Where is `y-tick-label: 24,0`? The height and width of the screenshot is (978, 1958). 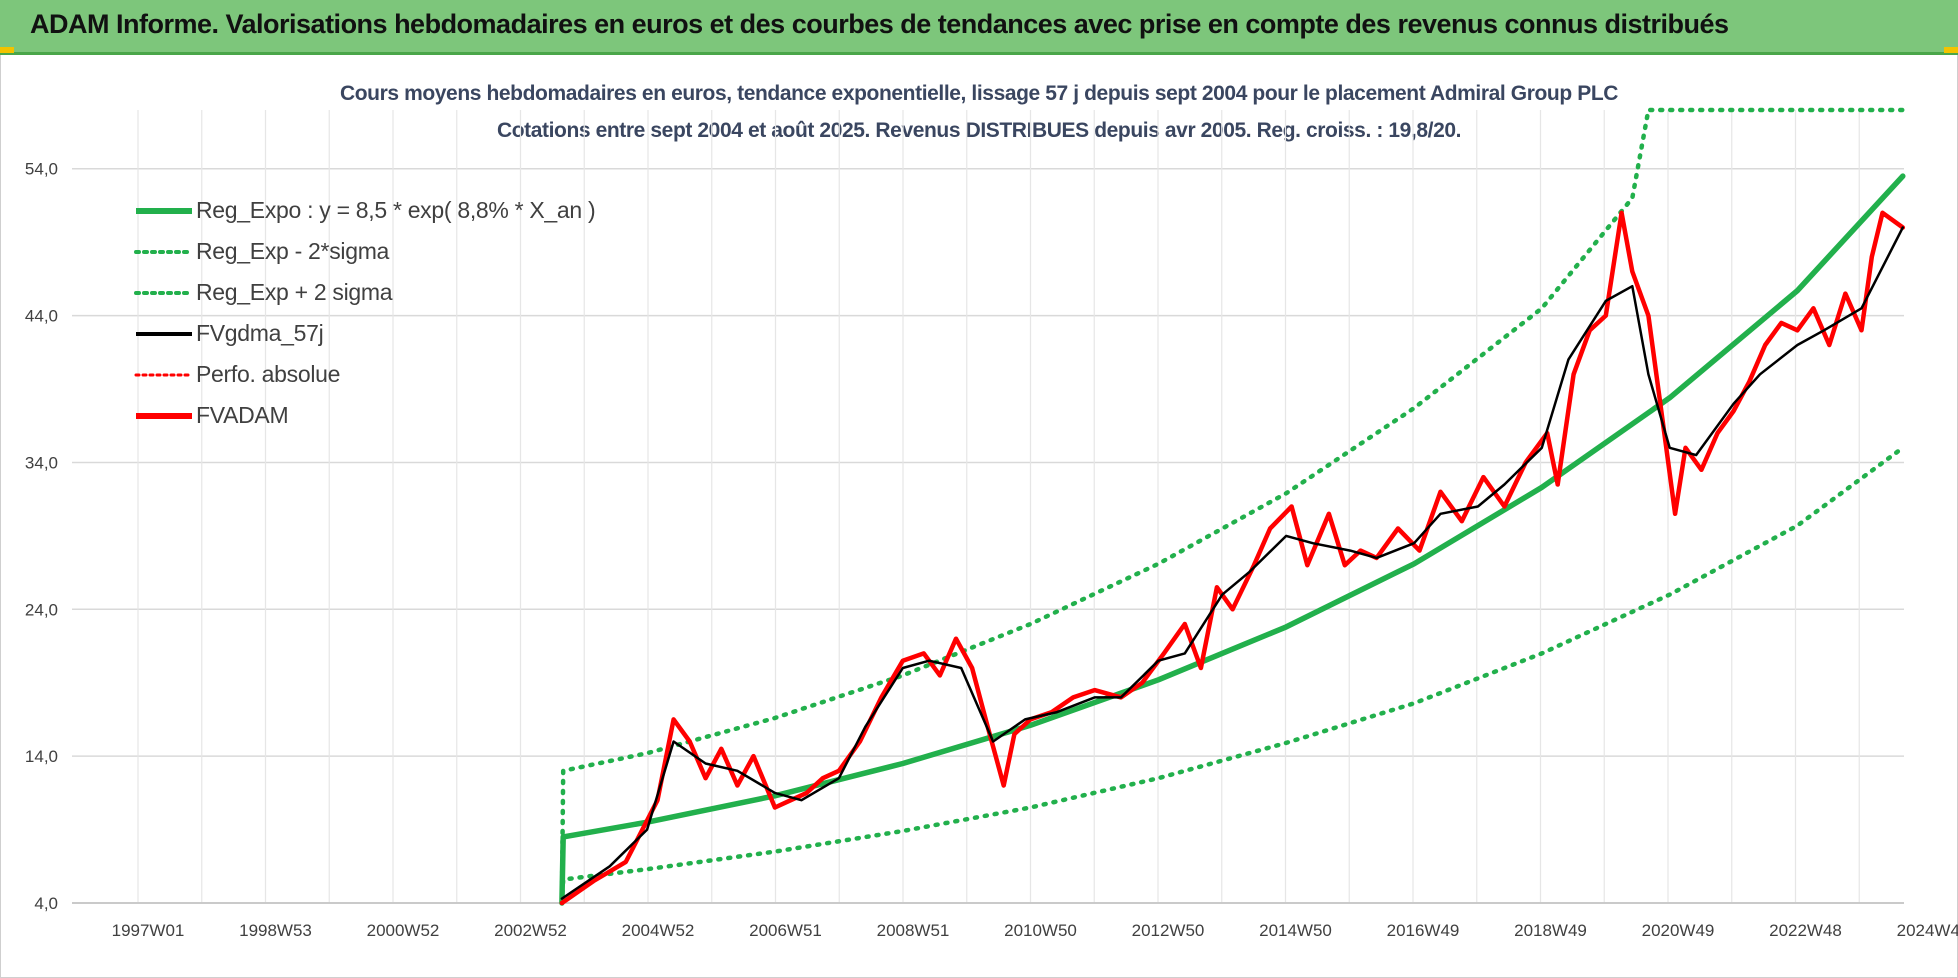 y-tick-label: 24,0 is located at coordinates (41, 609).